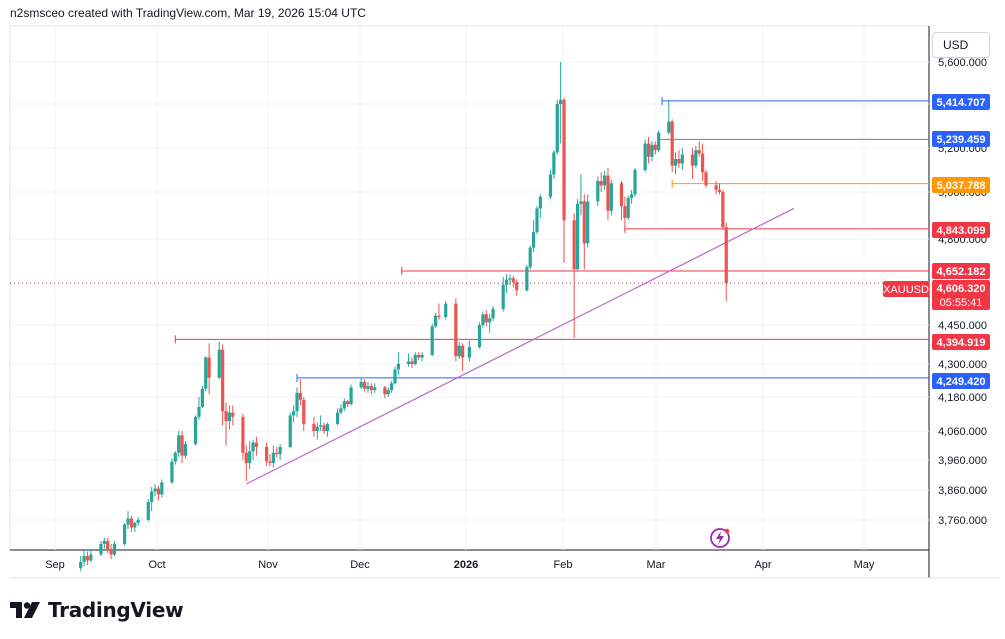 This screenshot has height=639, width=1005. I want to click on x-tick-label: Sep, so click(55, 565).